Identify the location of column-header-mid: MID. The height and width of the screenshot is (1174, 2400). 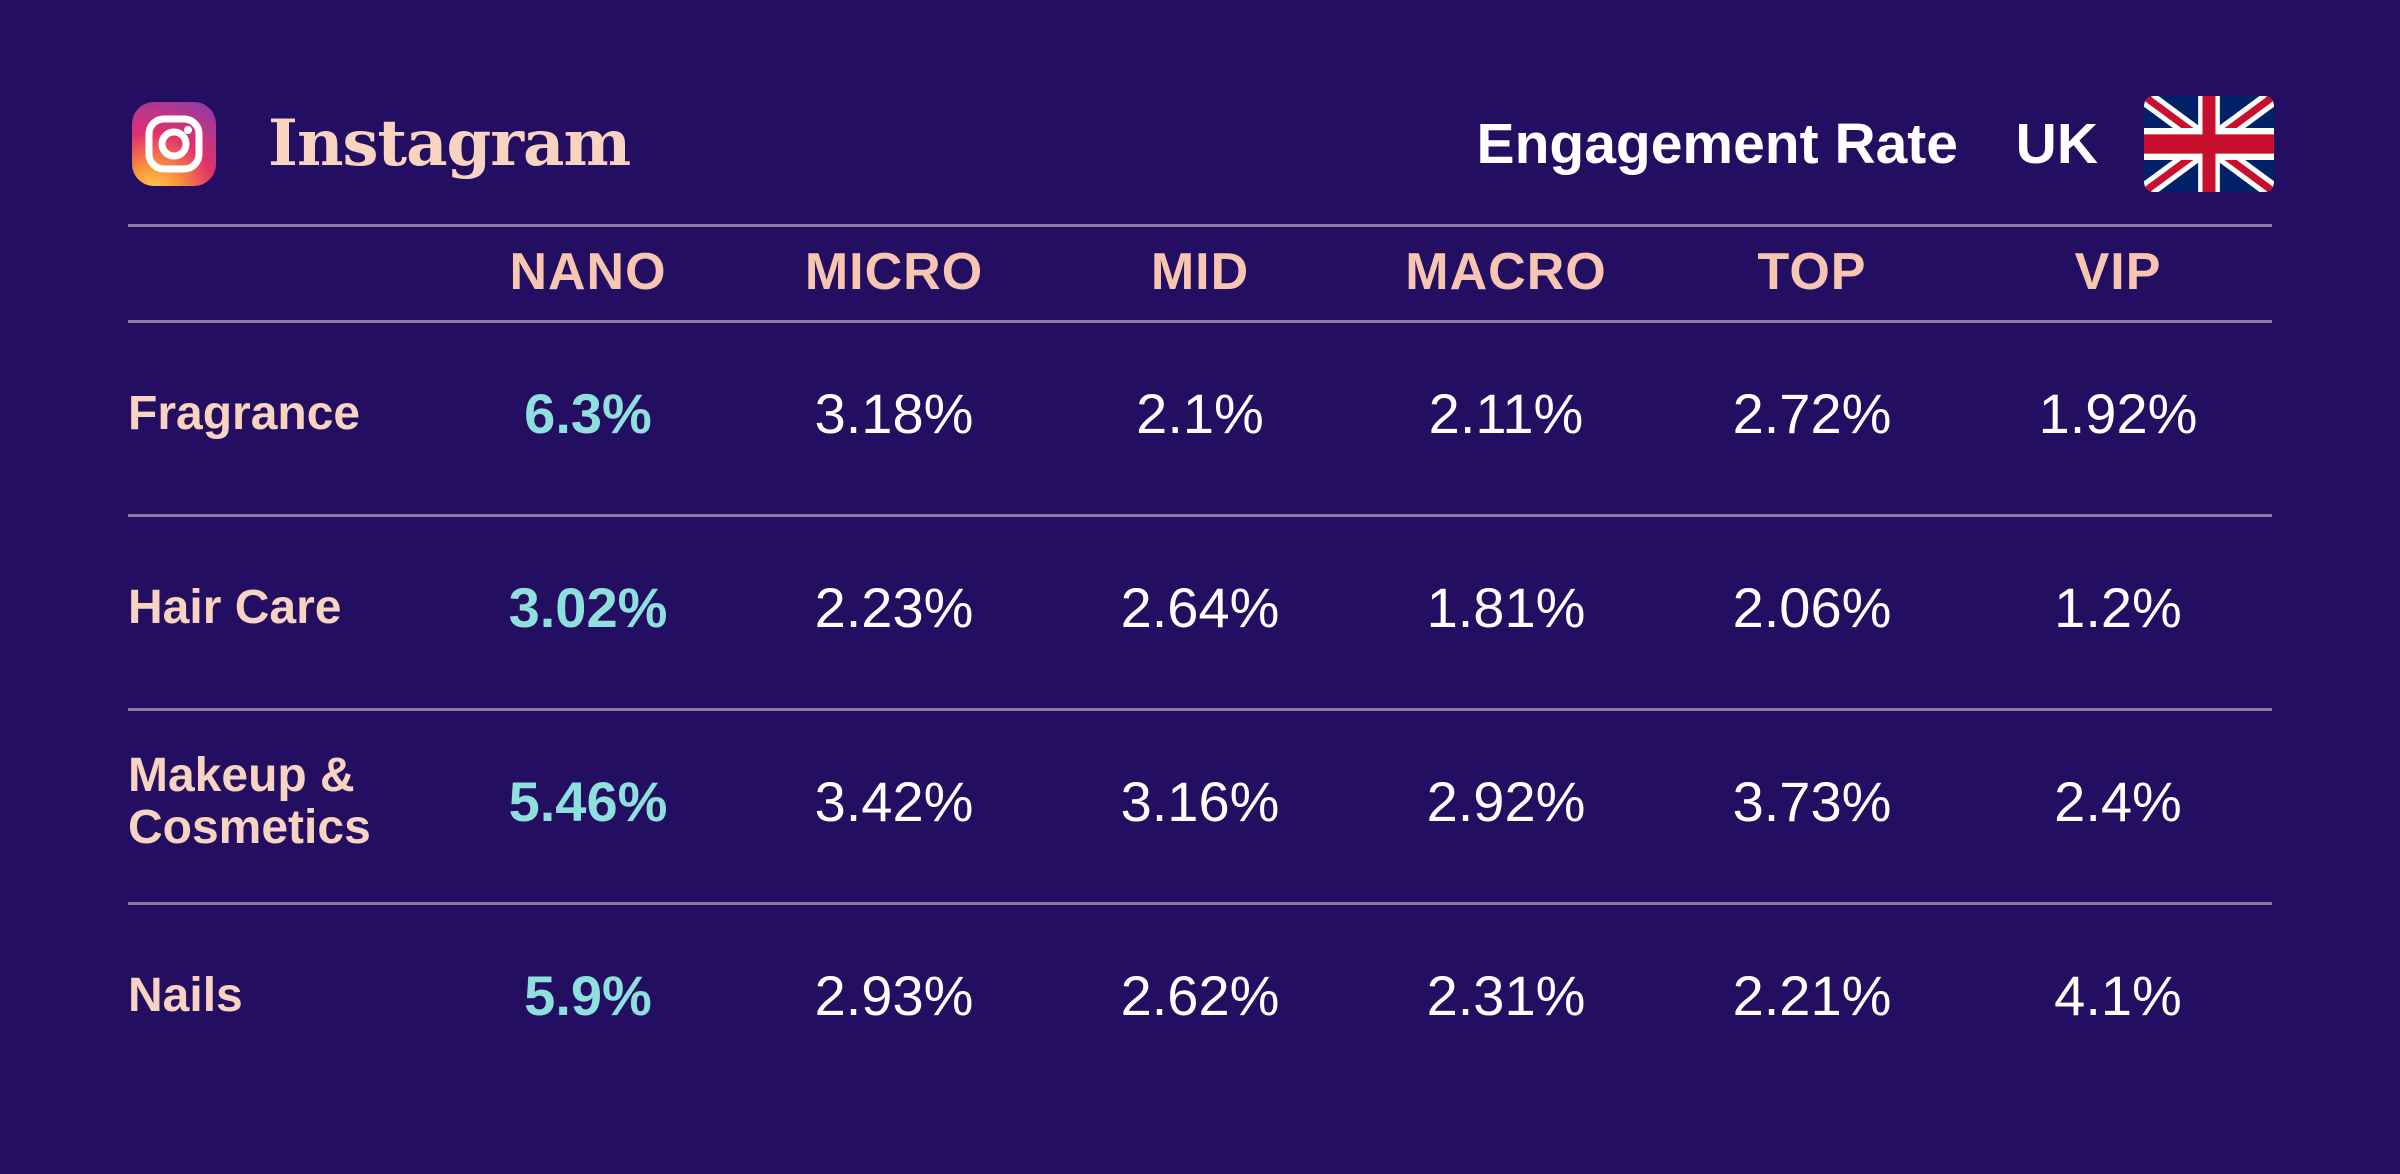
(1200, 272).